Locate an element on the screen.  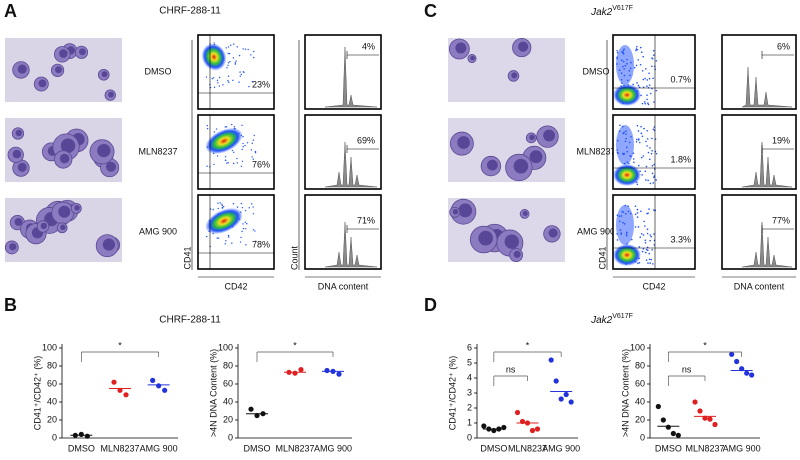
condition-label: DMSO is located at coordinates (596, 71).